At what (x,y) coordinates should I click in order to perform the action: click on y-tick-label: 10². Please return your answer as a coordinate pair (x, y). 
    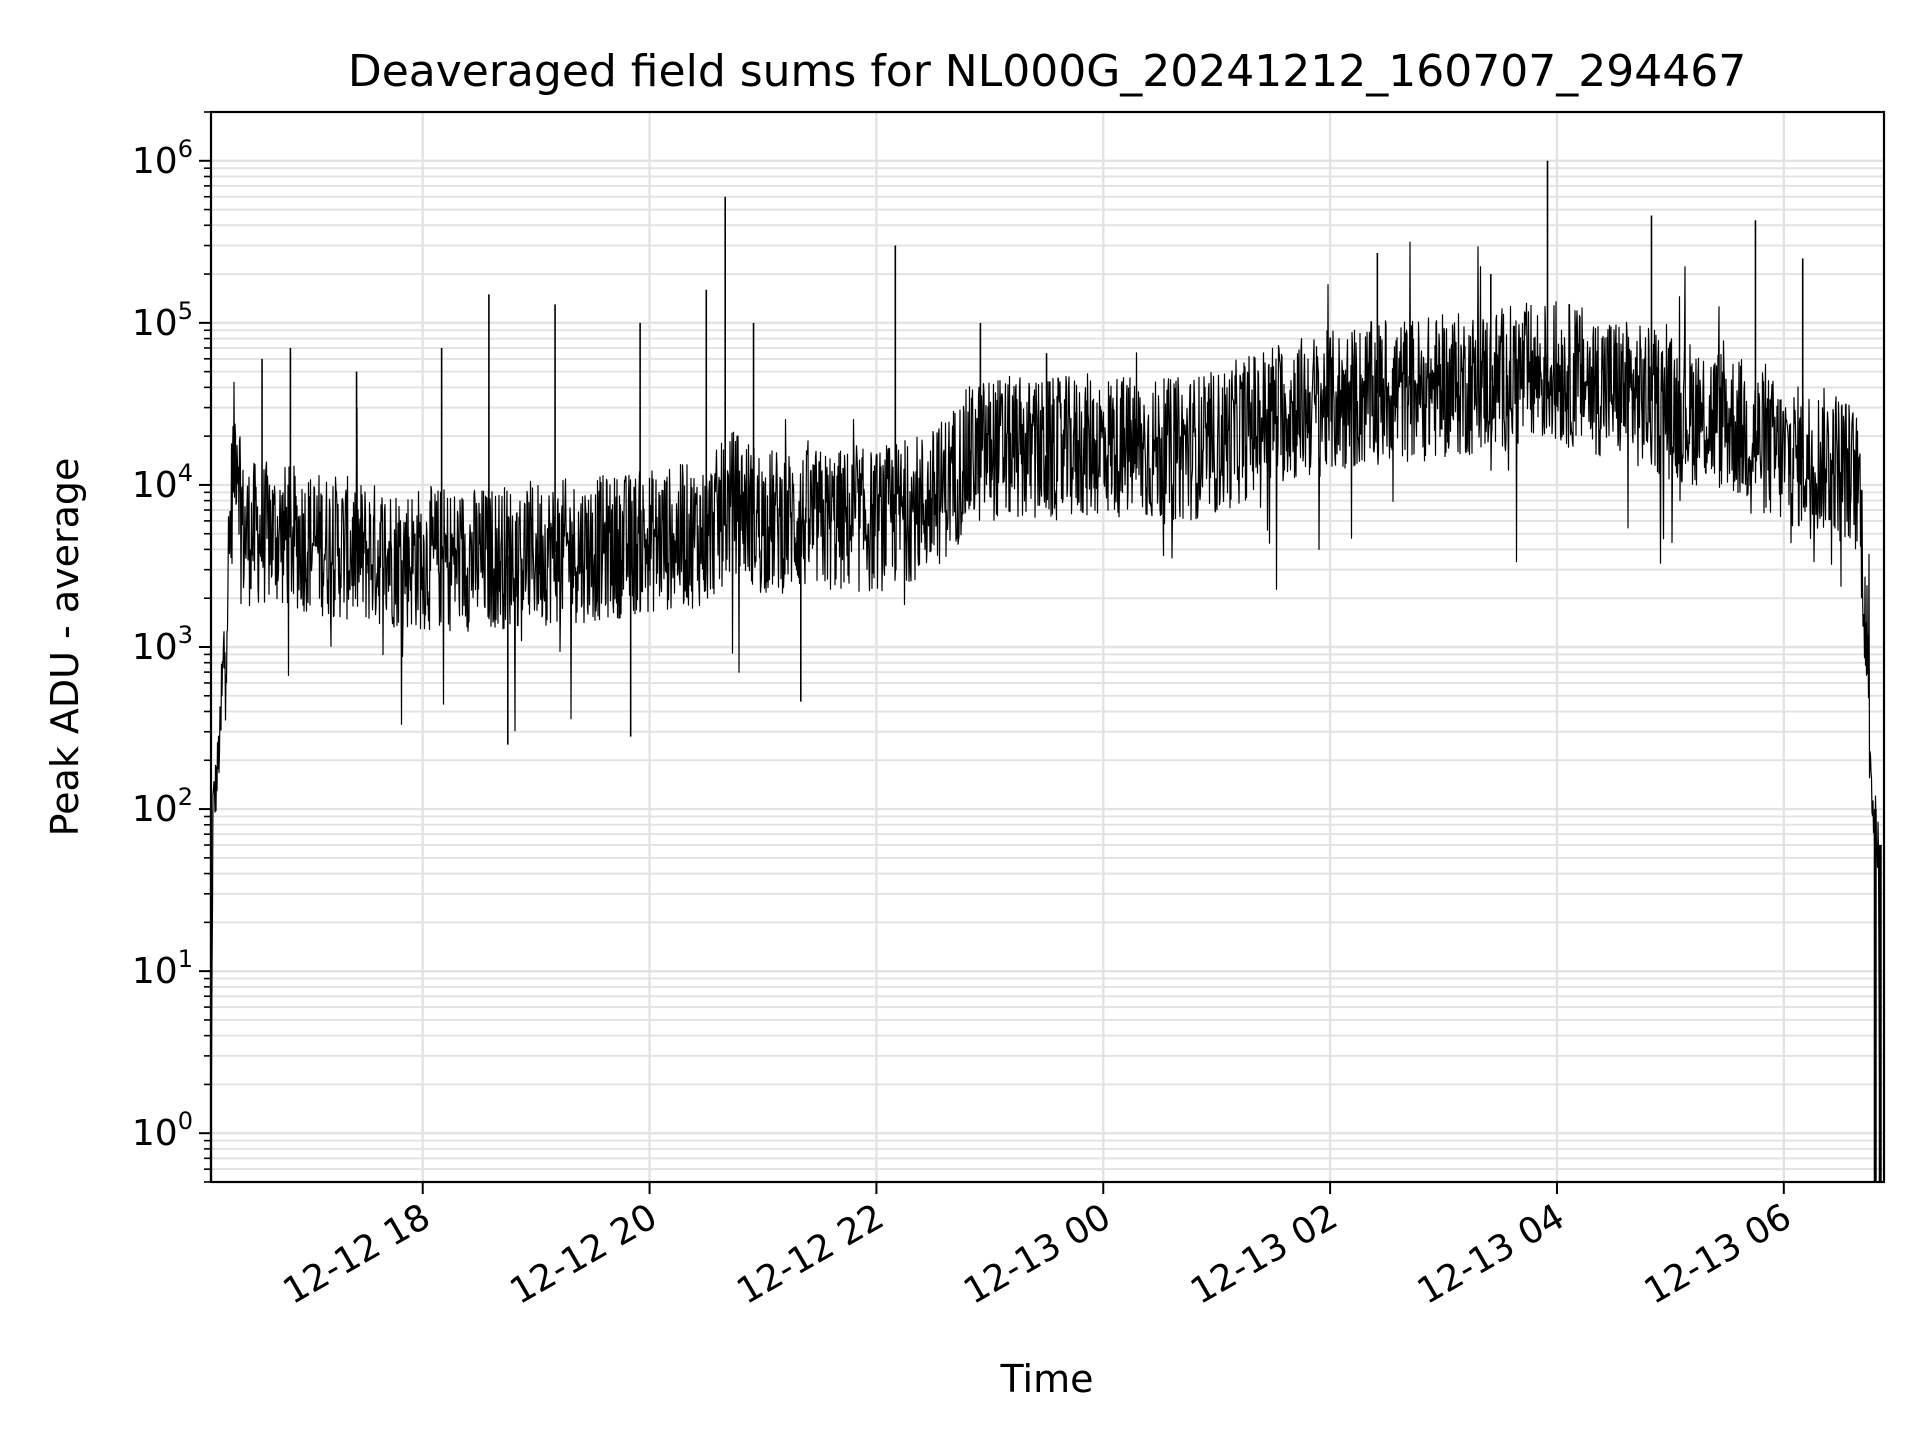
    Looking at the image, I should click on (162, 806).